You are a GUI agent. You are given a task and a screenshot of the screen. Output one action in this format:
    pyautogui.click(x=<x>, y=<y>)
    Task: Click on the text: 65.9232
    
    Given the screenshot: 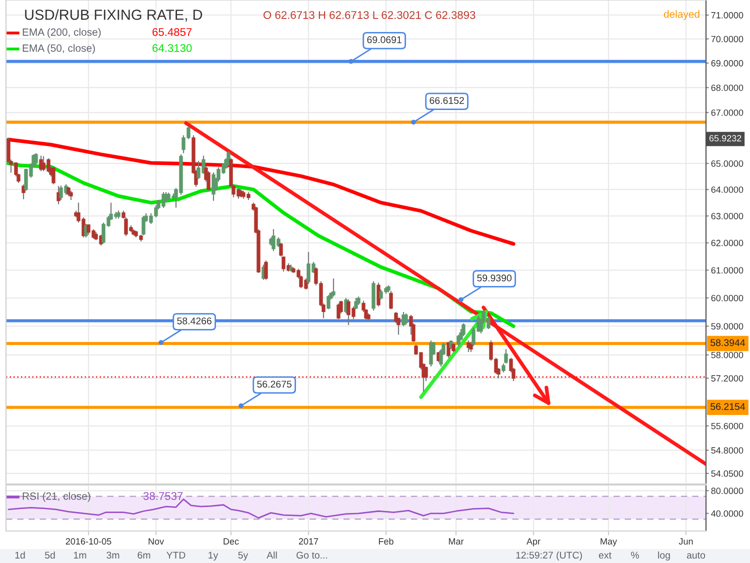 What is the action you would take?
    pyautogui.click(x=725, y=138)
    